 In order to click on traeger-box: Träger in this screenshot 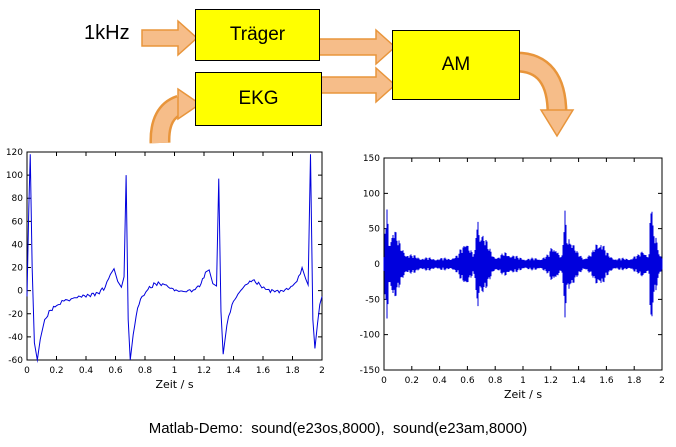, I will do `click(257, 35)`.